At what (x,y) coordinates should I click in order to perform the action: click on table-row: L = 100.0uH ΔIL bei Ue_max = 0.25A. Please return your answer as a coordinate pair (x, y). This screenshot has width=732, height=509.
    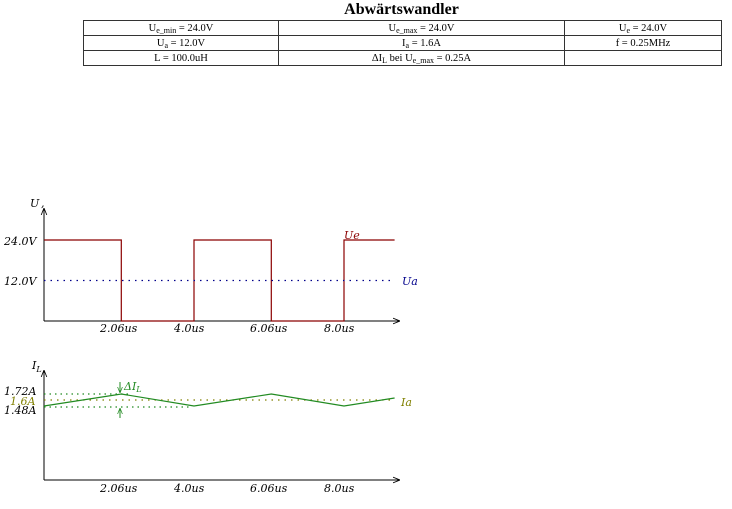
    Looking at the image, I should click on (402, 58).